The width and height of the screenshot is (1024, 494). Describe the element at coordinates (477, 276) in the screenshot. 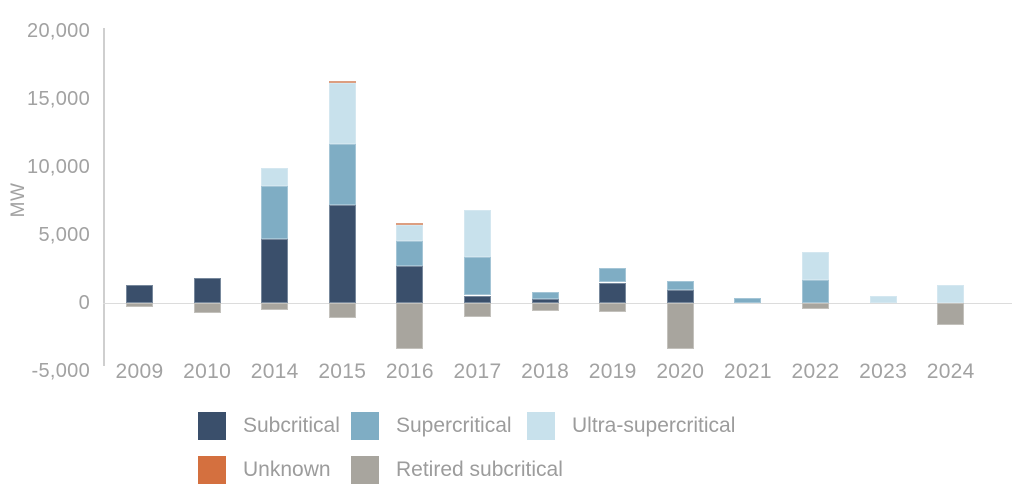

I see `bar-segment-2017-supercritical` at that location.